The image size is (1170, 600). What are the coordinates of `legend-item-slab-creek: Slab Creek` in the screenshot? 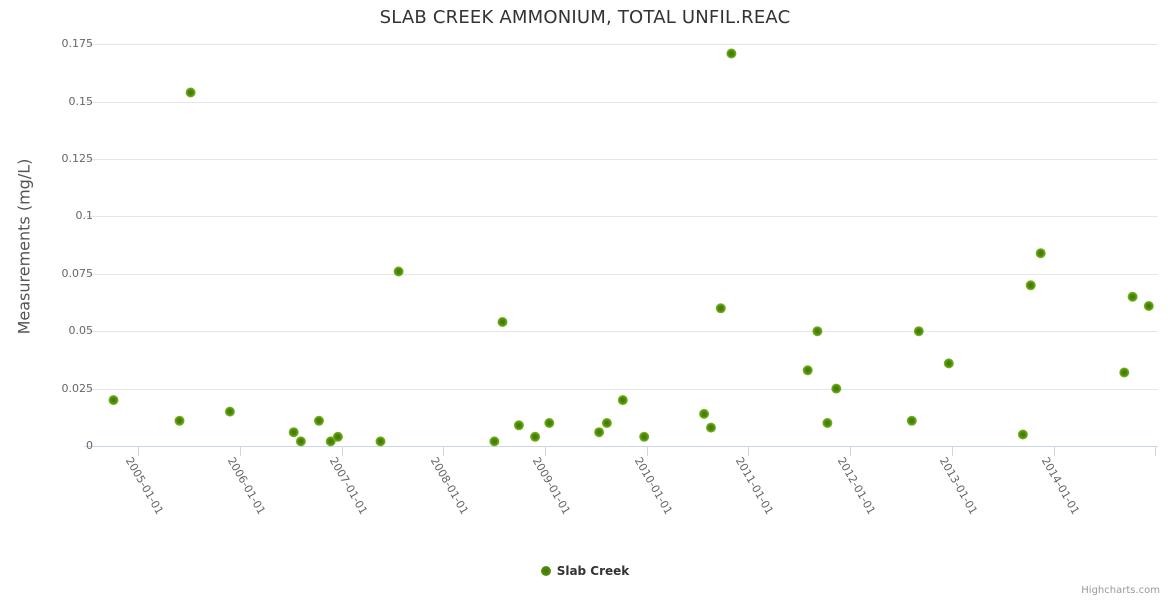 It's located at (585, 571).